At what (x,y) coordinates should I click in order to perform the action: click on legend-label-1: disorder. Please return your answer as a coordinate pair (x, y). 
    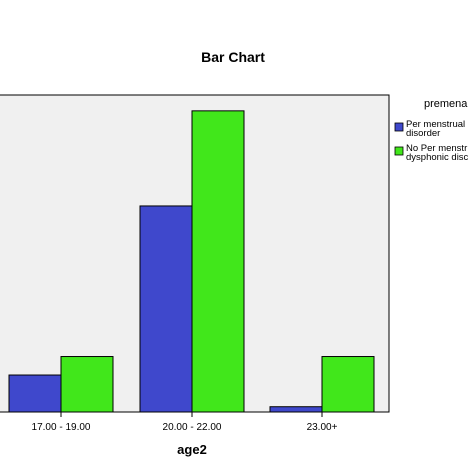
    Looking at the image, I should click on (423, 133).